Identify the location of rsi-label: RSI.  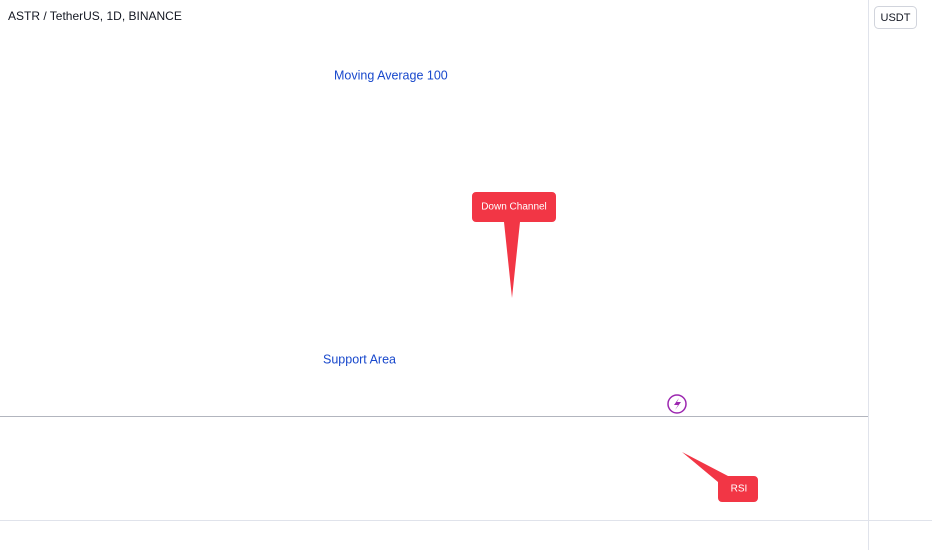
(739, 489).